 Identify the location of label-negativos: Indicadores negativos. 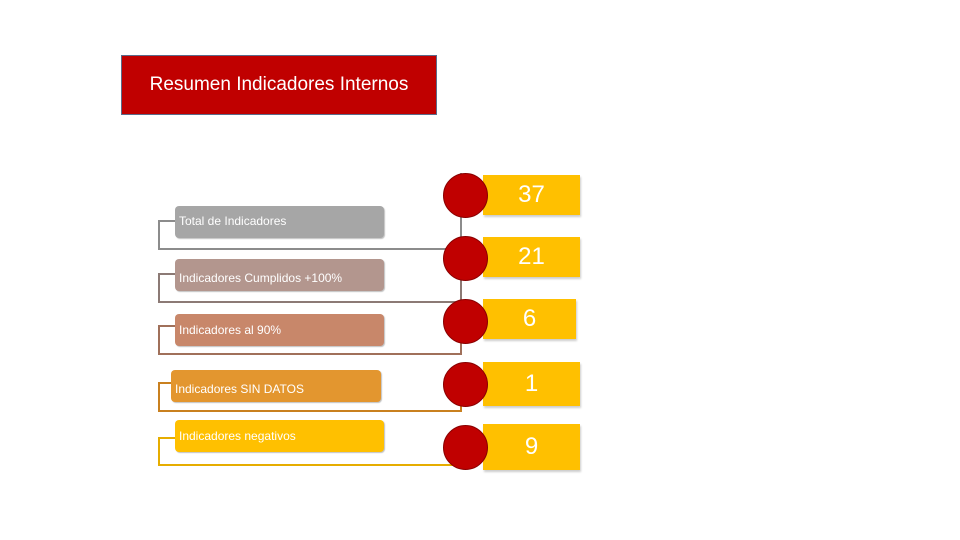
(279, 436).